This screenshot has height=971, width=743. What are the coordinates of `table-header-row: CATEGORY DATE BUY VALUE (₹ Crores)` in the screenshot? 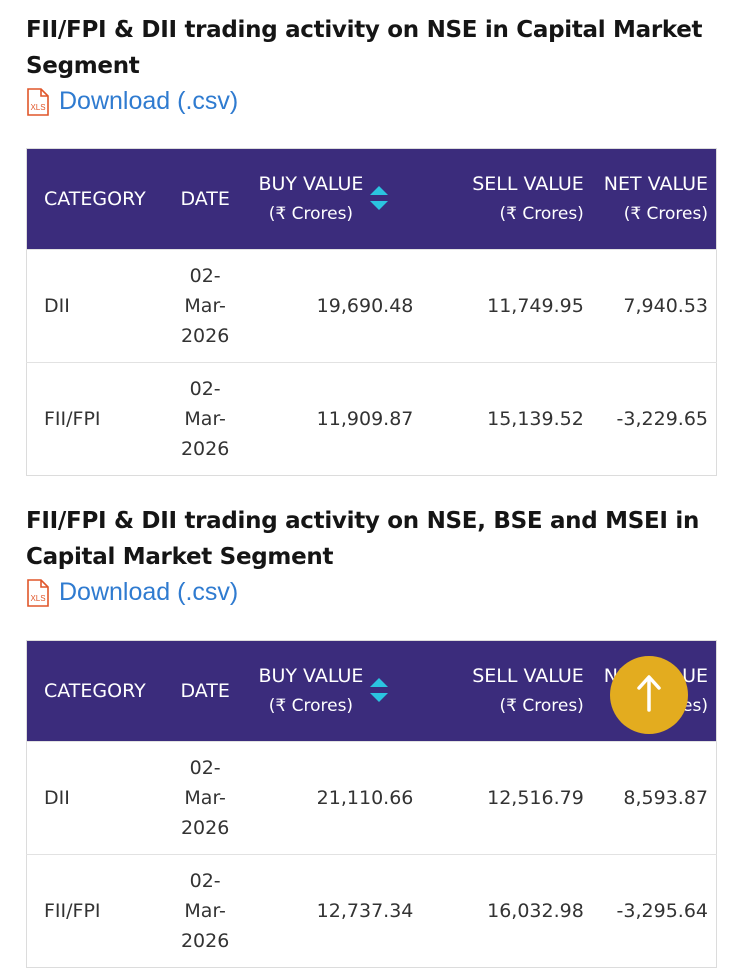 It's located at (371, 199).